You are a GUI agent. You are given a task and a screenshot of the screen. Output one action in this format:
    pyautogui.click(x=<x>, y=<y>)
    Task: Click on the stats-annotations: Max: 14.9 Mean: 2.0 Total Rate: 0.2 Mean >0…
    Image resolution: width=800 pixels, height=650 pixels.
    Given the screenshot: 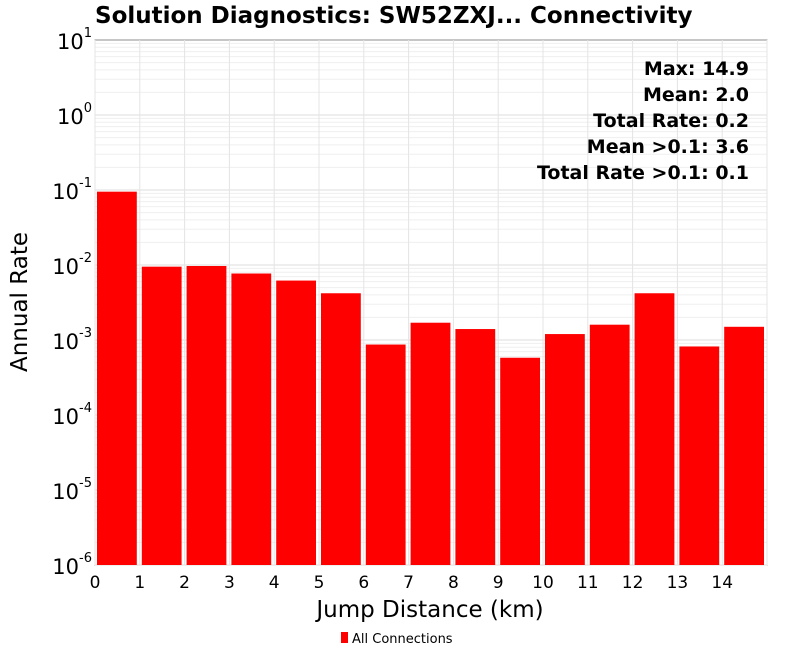 What is the action you would take?
    pyautogui.click(x=643, y=121)
    